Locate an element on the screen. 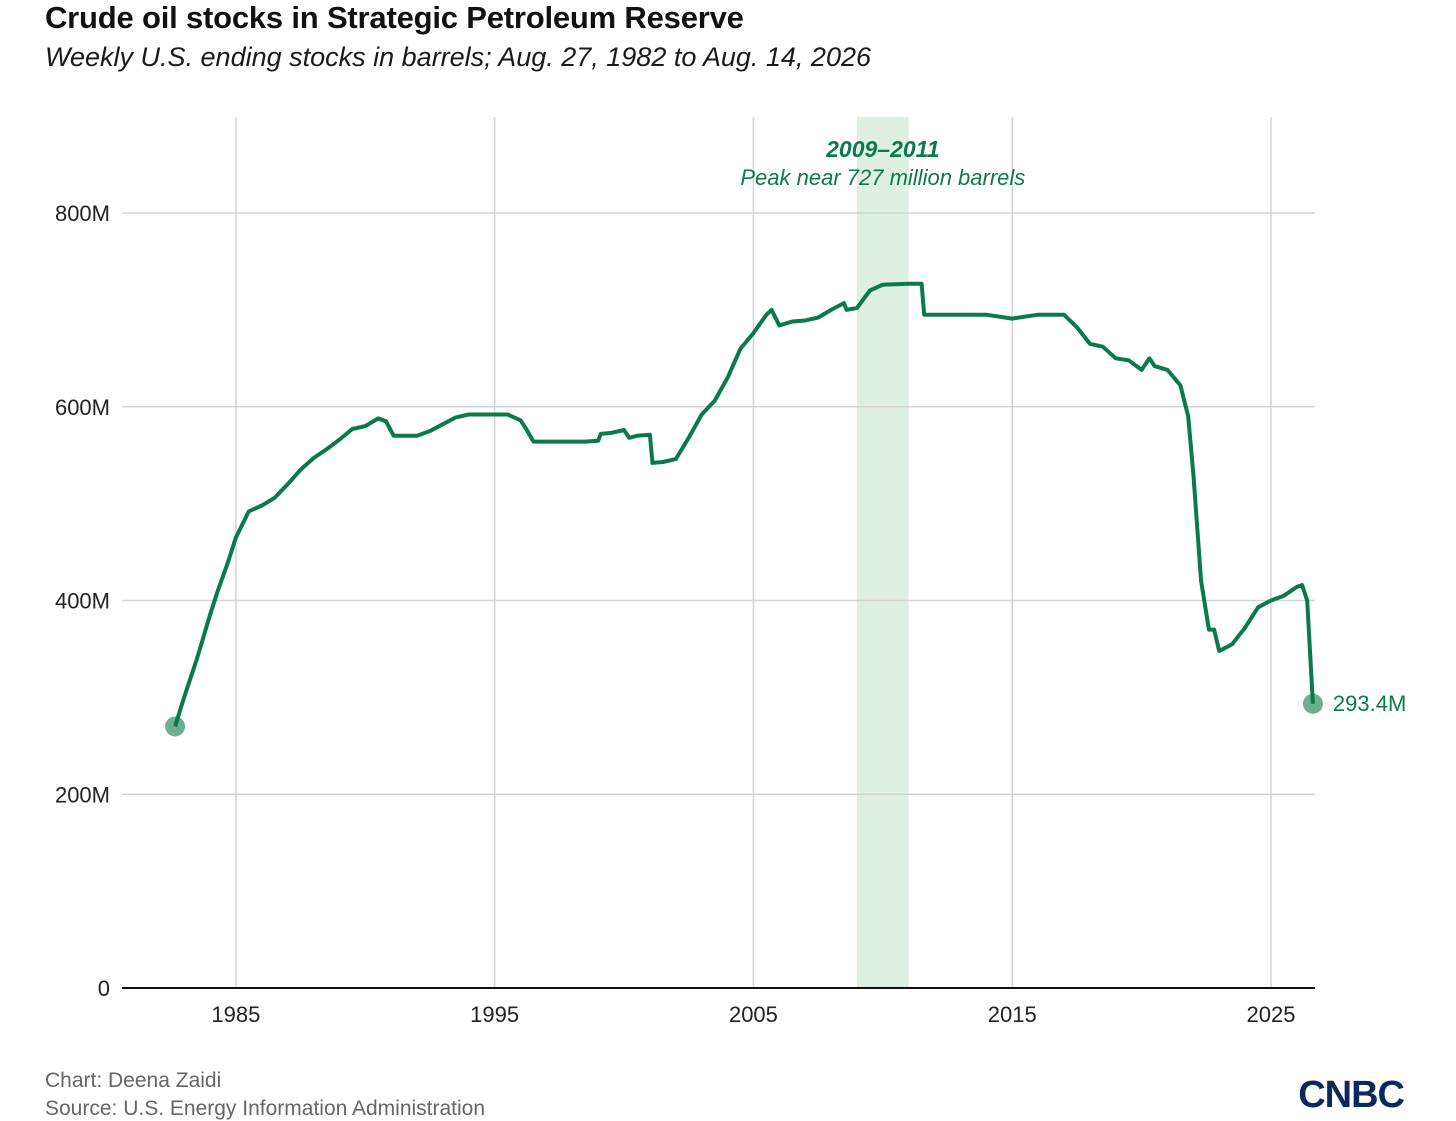 The image size is (1456, 1121). y-tick-label: 800M is located at coordinates (82, 213).